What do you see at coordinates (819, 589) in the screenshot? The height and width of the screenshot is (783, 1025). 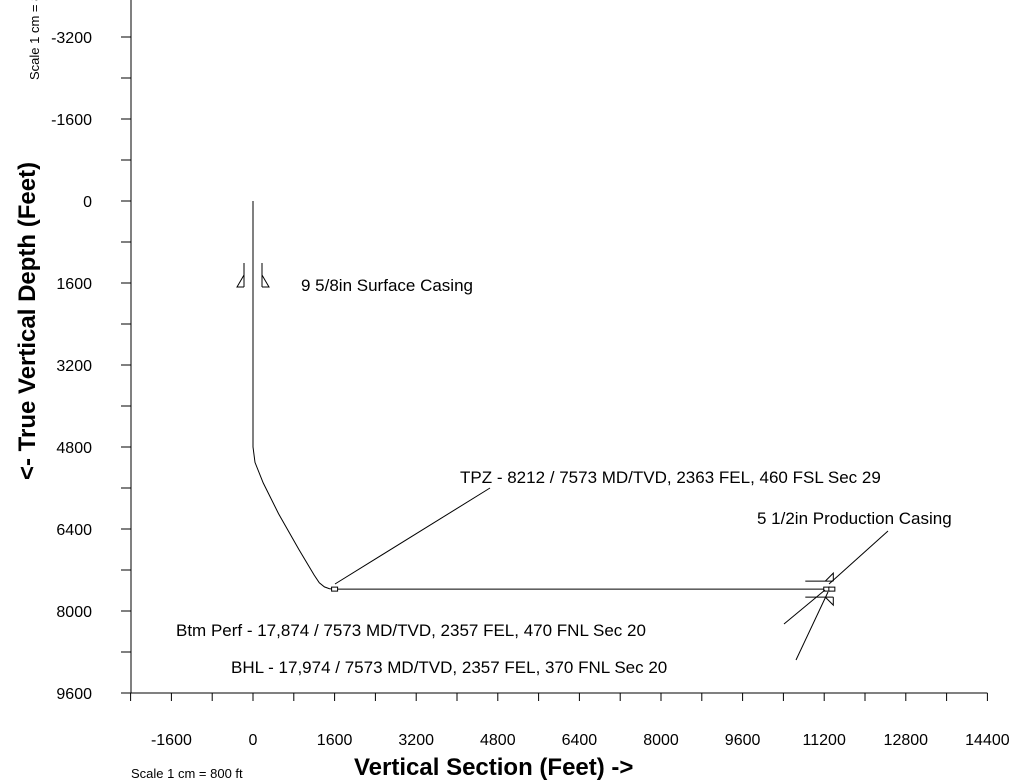 I see `production-casing-marker` at bounding box center [819, 589].